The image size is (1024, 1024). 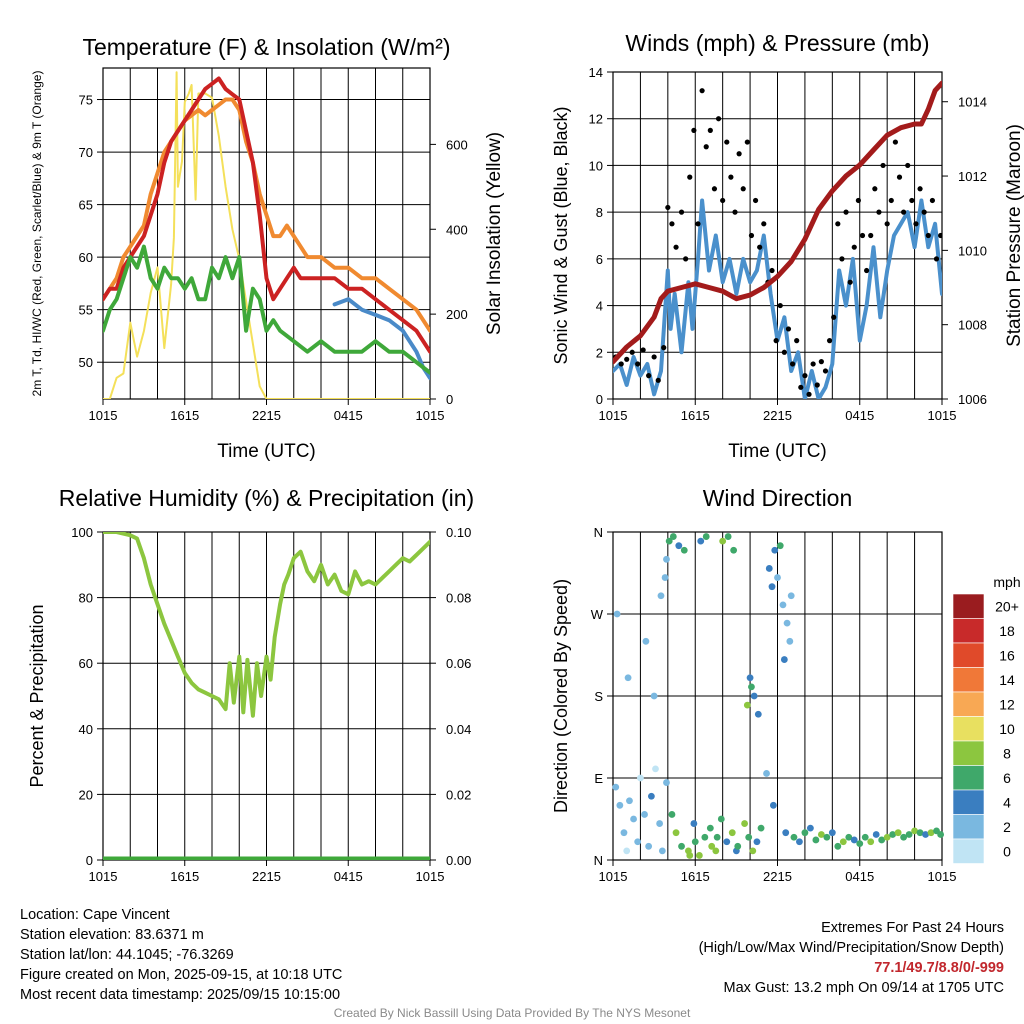 I want to click on y-tick-label: N, so click(x=598, y=532).